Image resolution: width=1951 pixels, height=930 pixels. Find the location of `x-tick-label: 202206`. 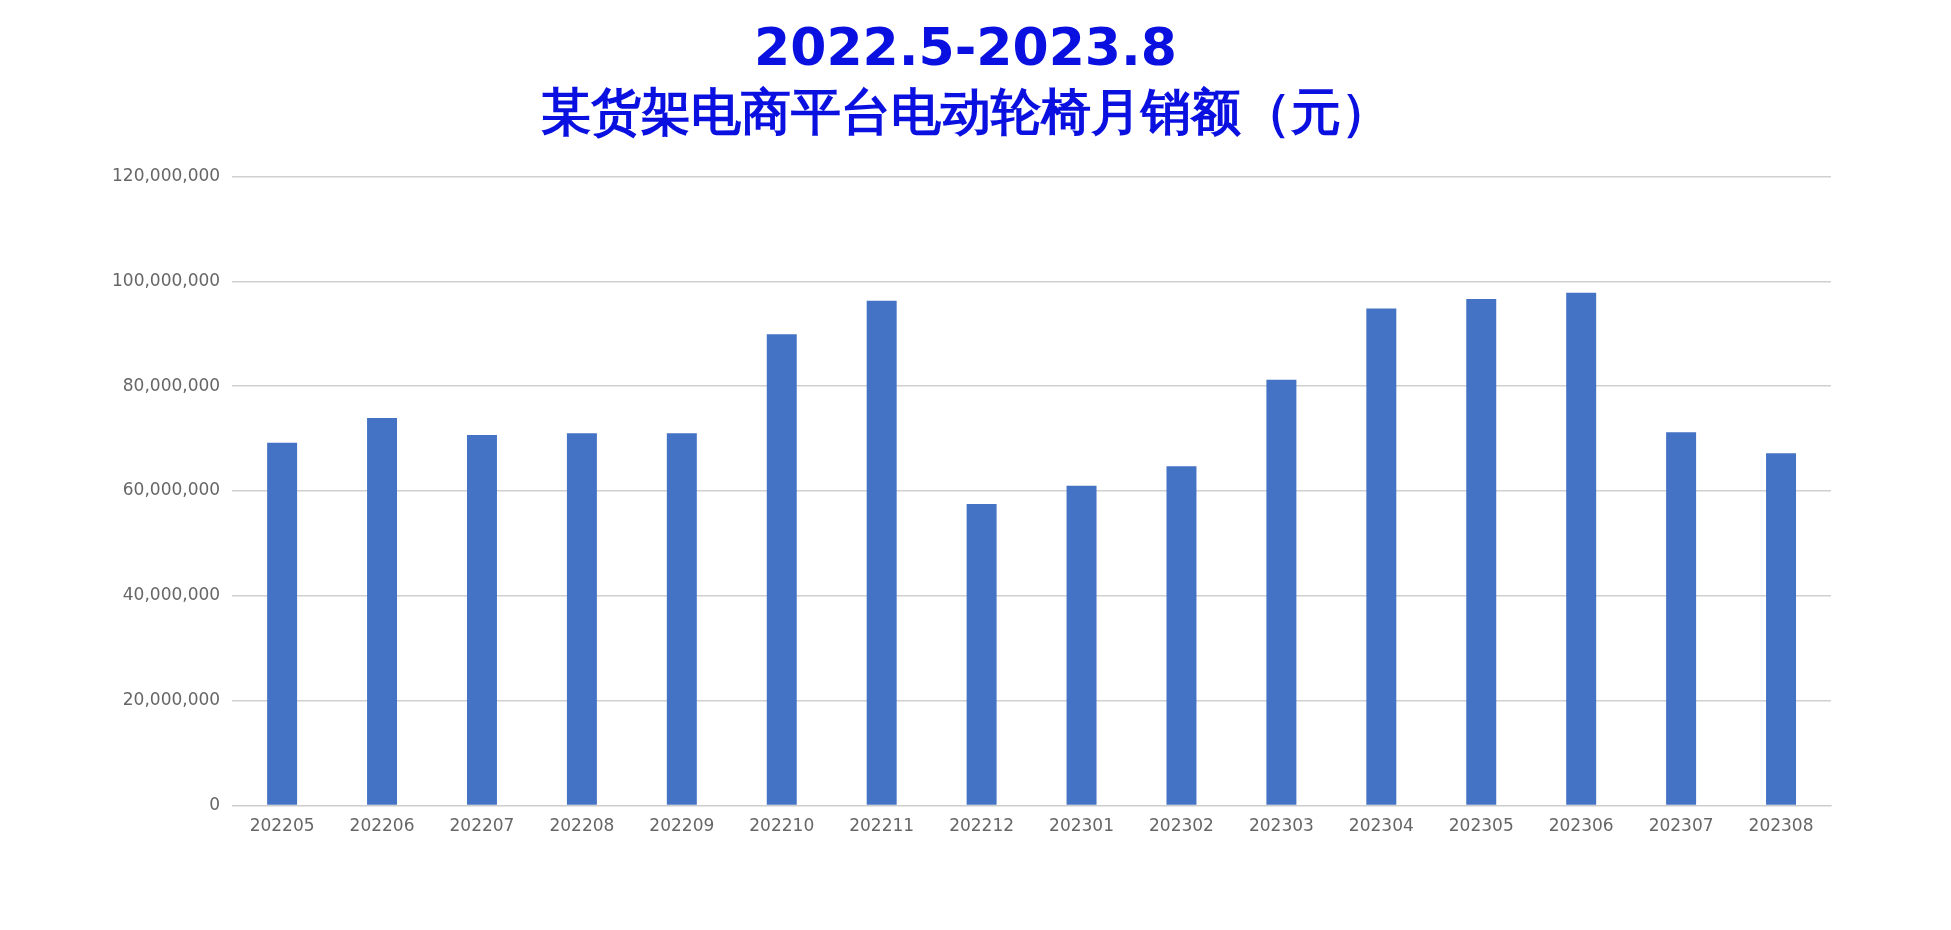

x-tick-label: 202206 is located at coordinates (382, 825).